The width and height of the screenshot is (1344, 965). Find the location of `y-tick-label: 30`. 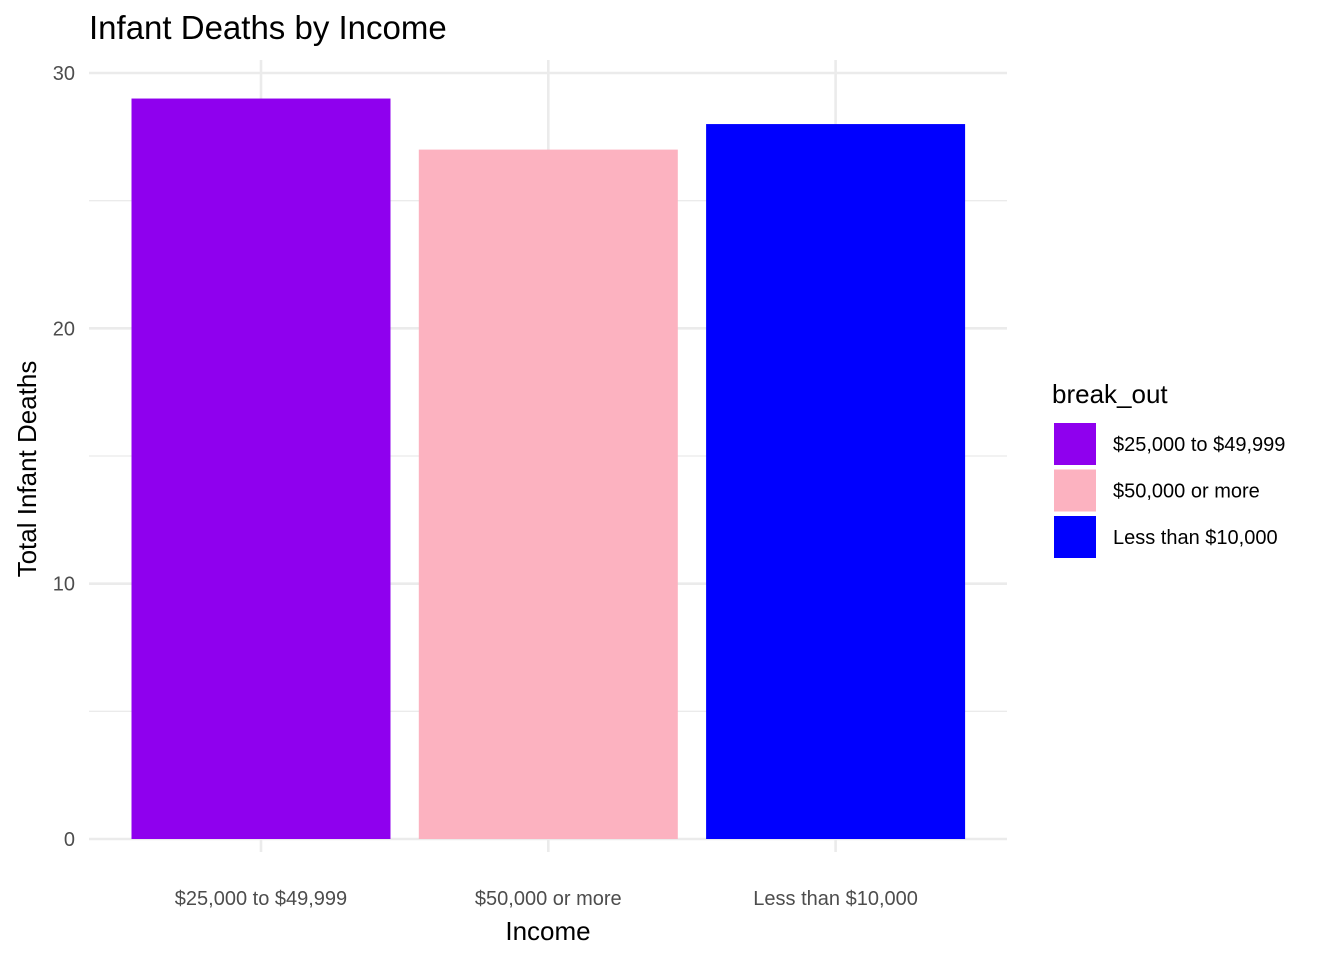

y-tick-label: 30 is located at coordinates (64, 74).